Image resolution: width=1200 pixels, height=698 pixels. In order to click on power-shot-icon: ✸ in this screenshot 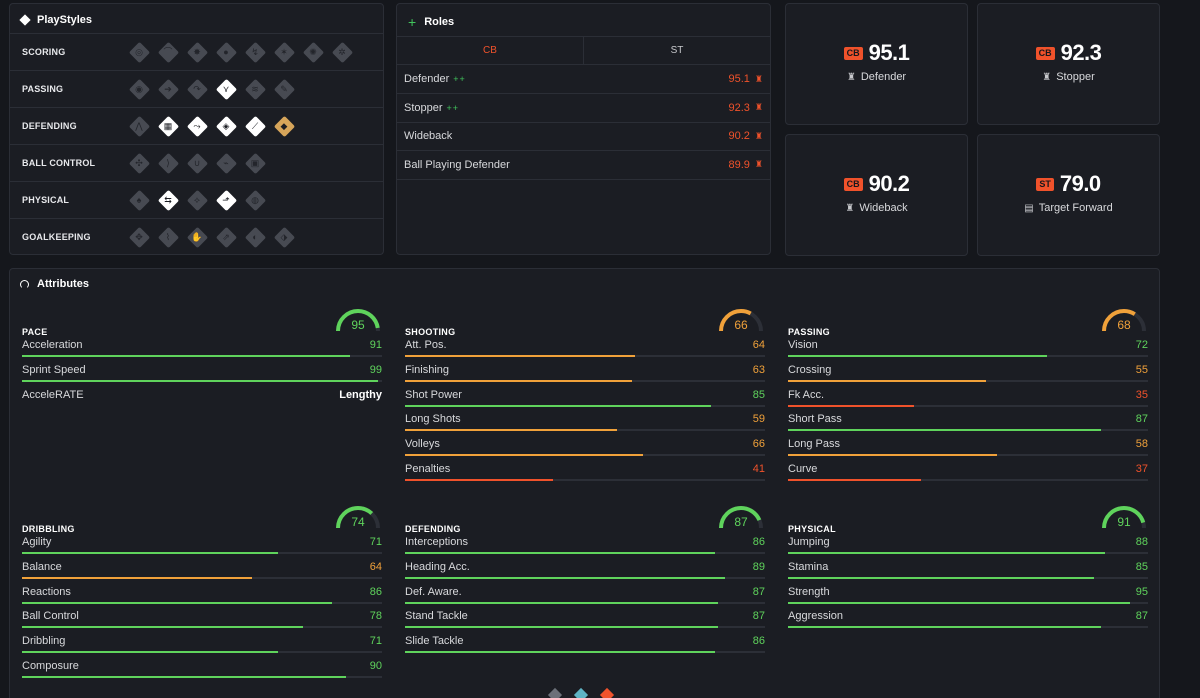, I will do `click(197, 52)`.